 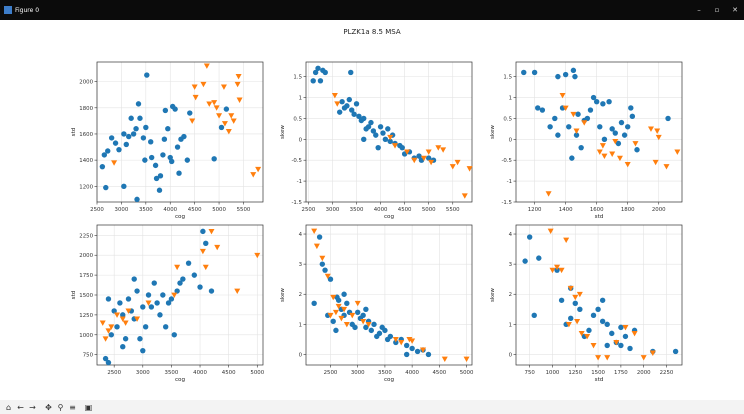 I want to click on x-tick-label: 5500, so click(x=453, y=210).